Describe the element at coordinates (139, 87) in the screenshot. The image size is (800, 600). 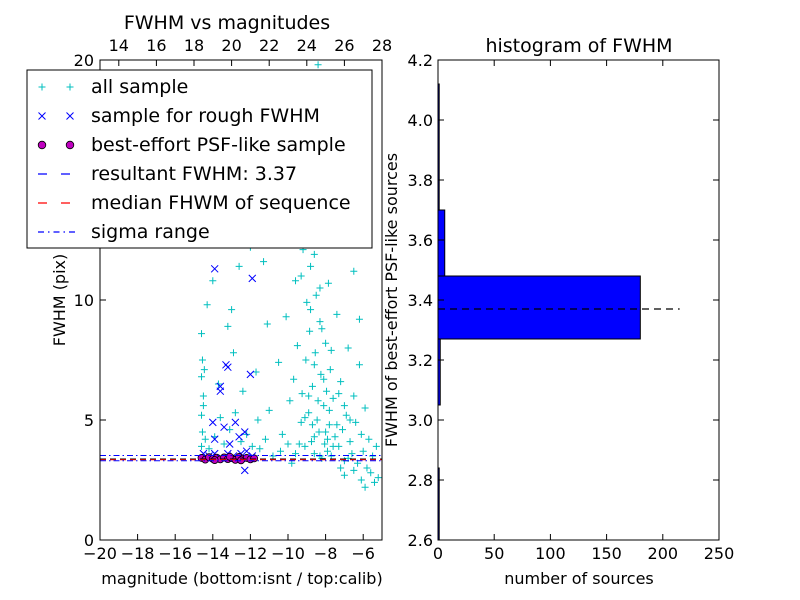
I see `legend-entry-all-sample: all sample` at that location.